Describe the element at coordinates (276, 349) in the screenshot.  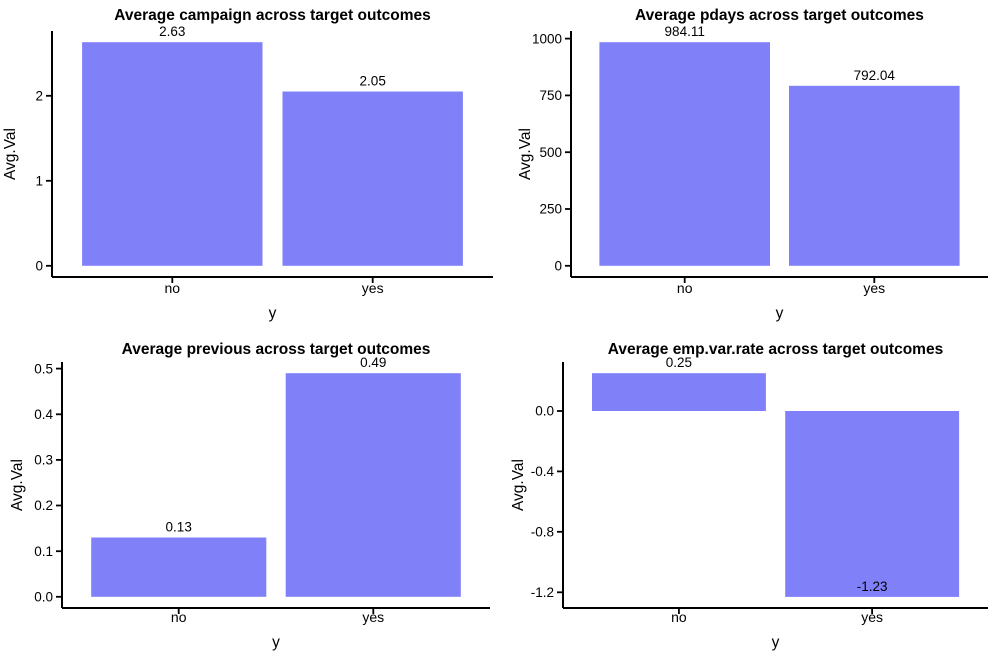
I see `chart-title: Average previous across target outcomes` at that location.